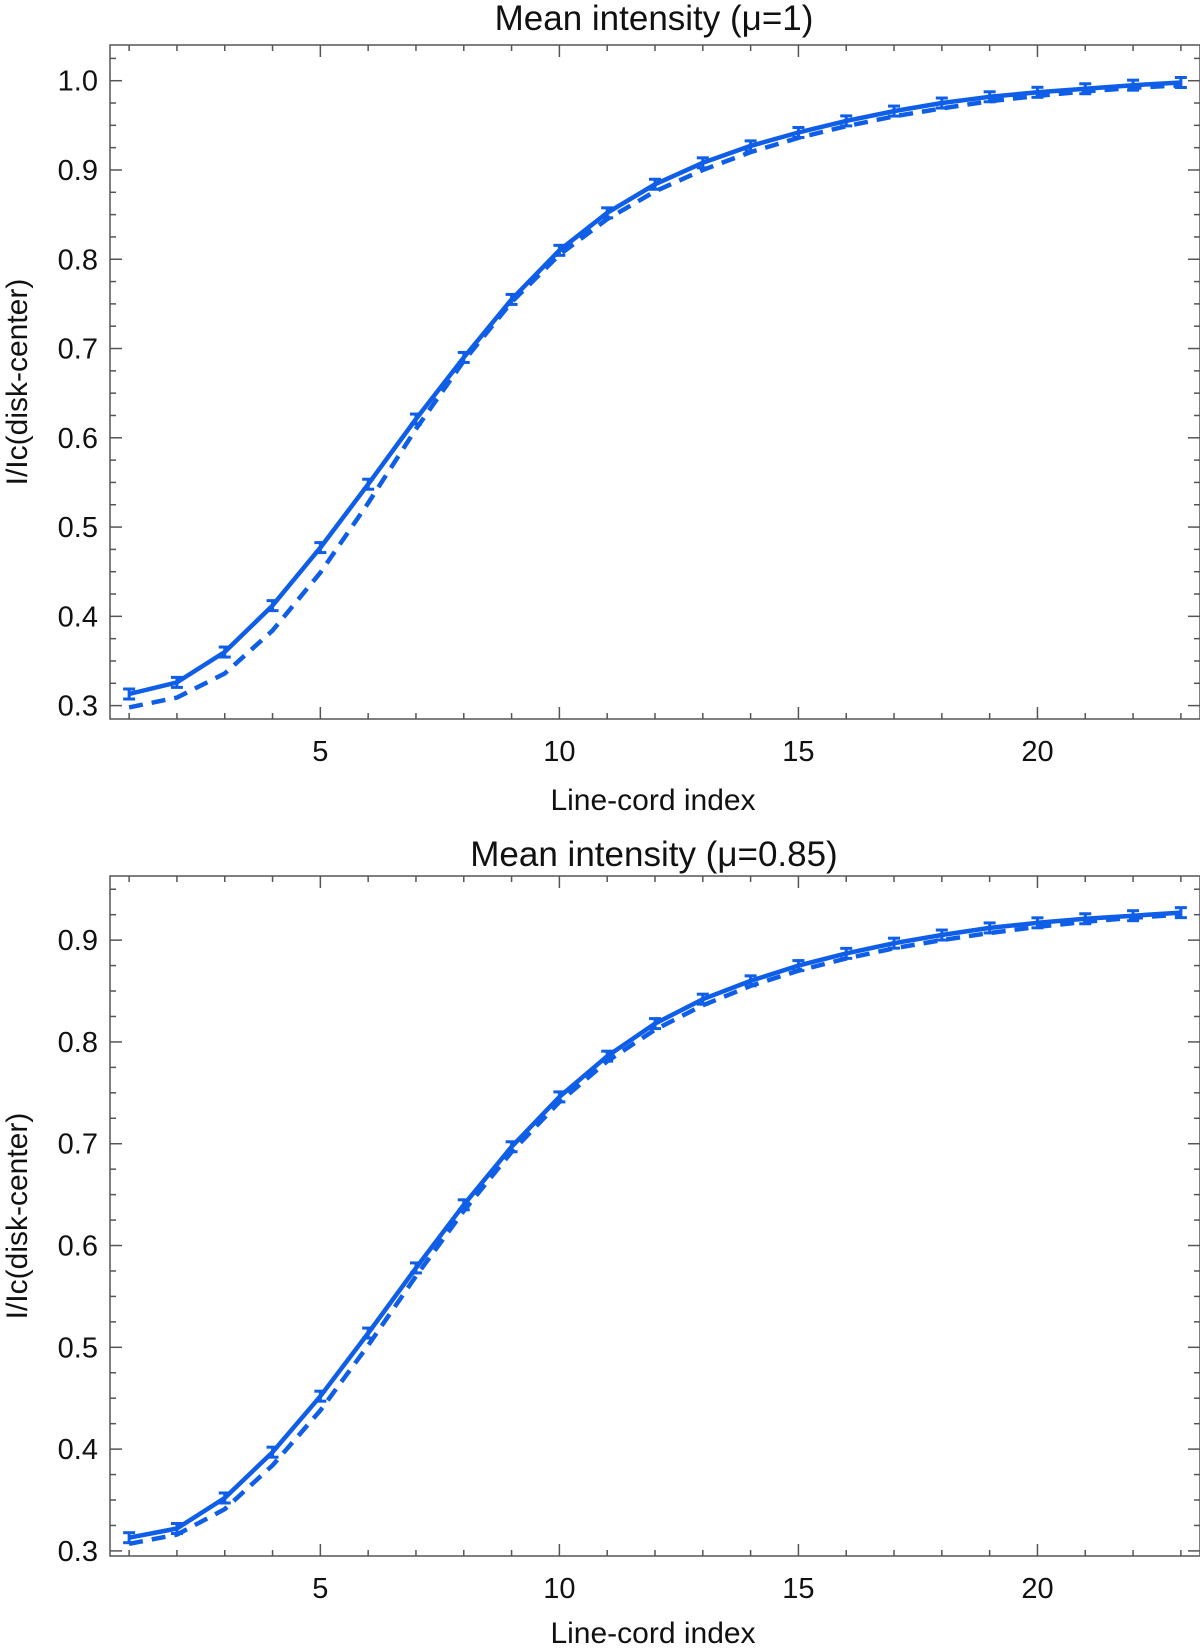 Image resolution: width=1200 pixels, height=1650 pixels. What do you see at coordinates (78, 82) in the screenshot?
I see `y-tick-label: 1.0` at bounding box center [78, 82].